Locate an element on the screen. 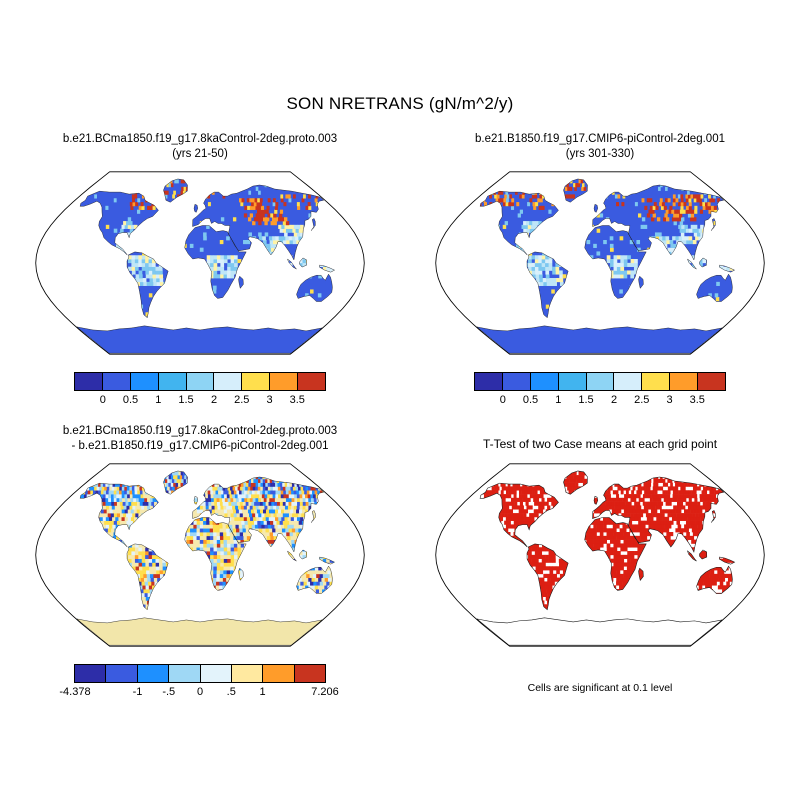  colorbar-tick-label: 7.206 is located at coordinates (325, 692).